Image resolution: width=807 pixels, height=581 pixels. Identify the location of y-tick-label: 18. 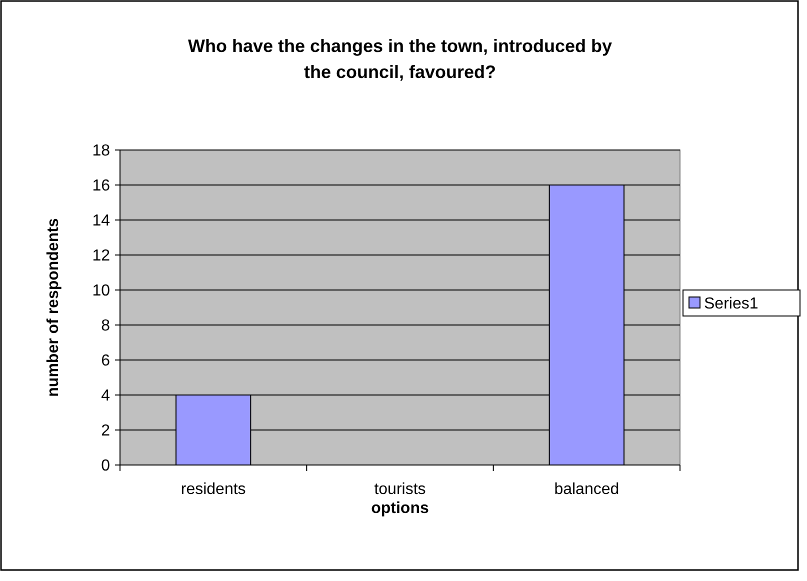
(101, 151).